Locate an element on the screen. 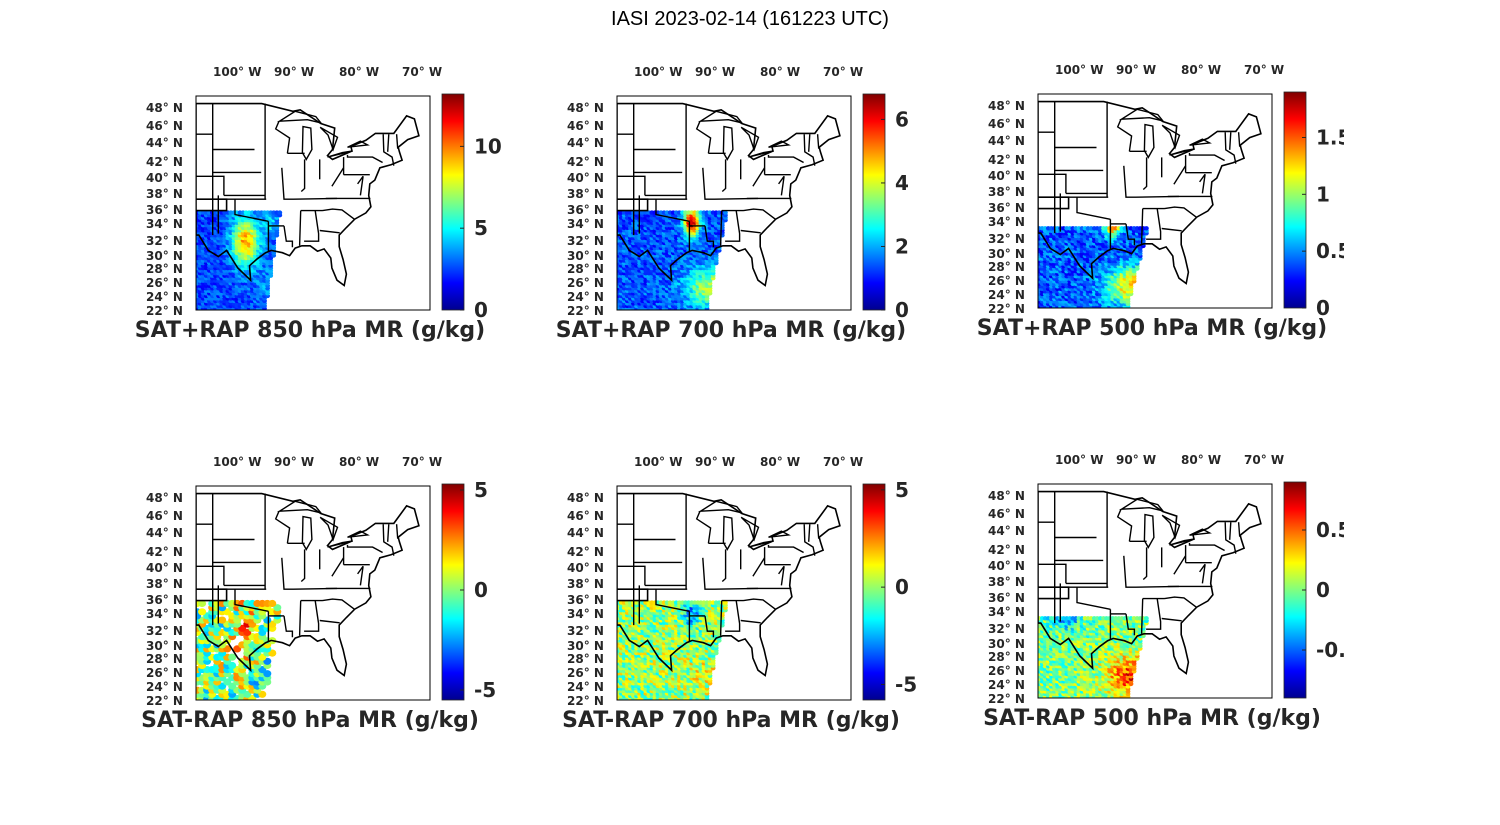 This screenshot has width=1500, height=825. colorbar-tick-label: 0 is located at coordinates (481, 309).